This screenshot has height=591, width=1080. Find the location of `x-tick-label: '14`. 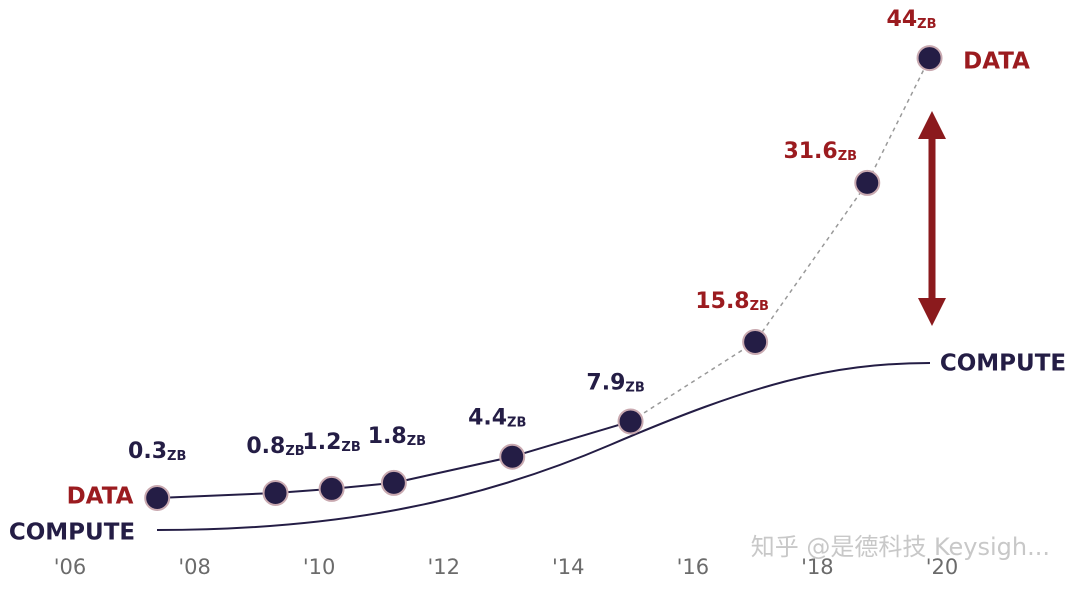

x-tick-label: '14 is located at coordinates (568, 567).